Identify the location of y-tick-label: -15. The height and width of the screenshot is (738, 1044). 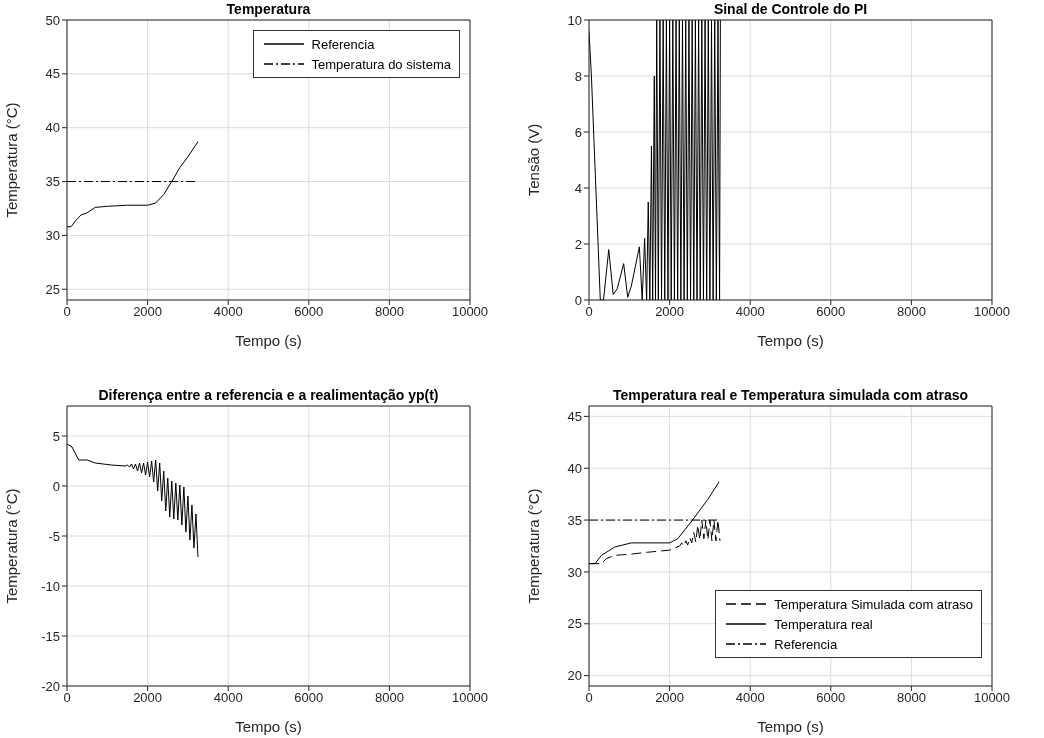
(50, 636).